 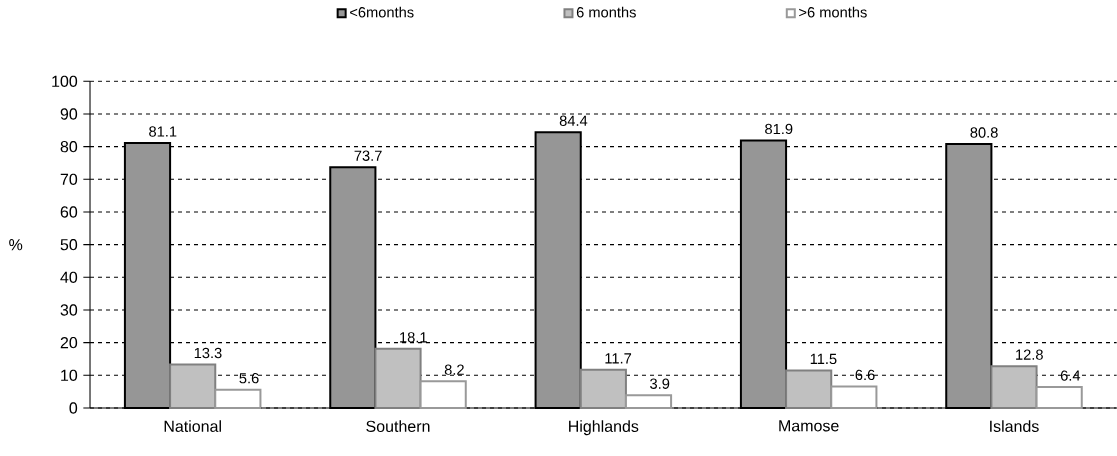 What do you see at coordinates (809, 426) in the screenshot?
I see `x-tick-label: Mamose` at bounding box center [809, 426].